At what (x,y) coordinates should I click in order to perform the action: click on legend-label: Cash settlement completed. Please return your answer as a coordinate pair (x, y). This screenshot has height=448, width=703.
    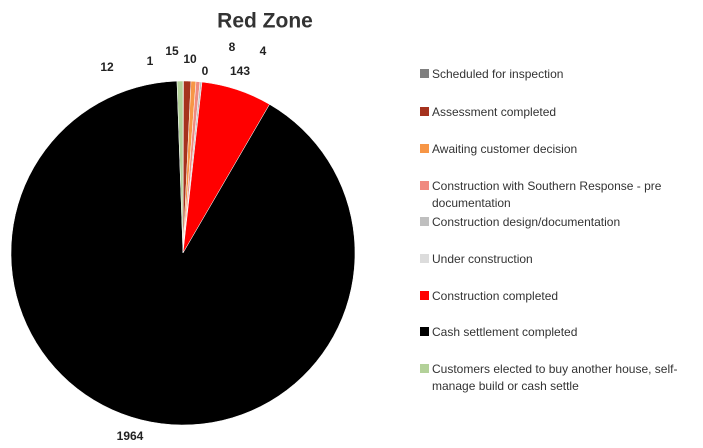
    Looking at the image, I should click on (505, 332).